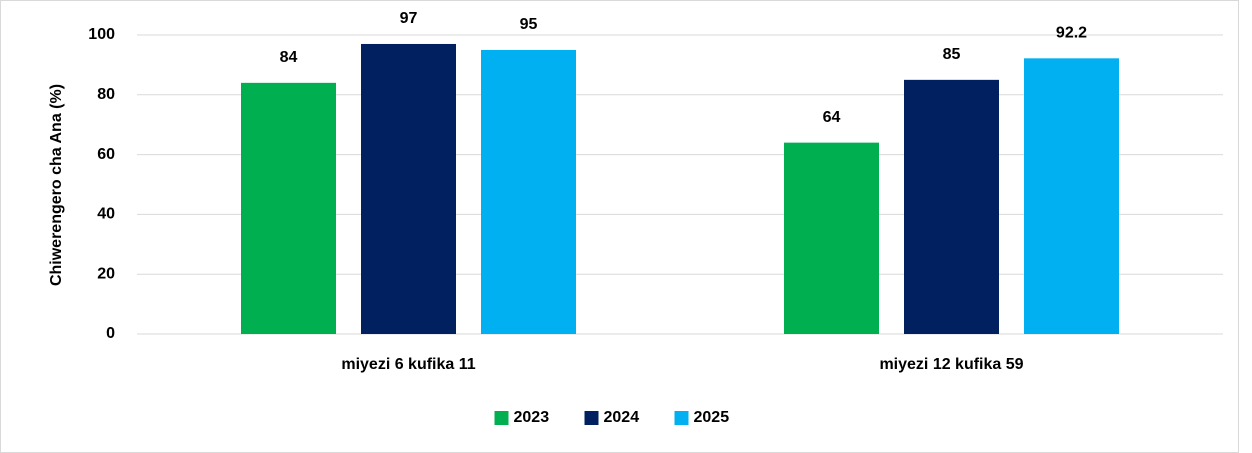 Image resolution: width=1252 pixels, height=453 pixels. Describe the element at coordinates (952, 54) in the screenshot. I see `data-label: 85` at that location.